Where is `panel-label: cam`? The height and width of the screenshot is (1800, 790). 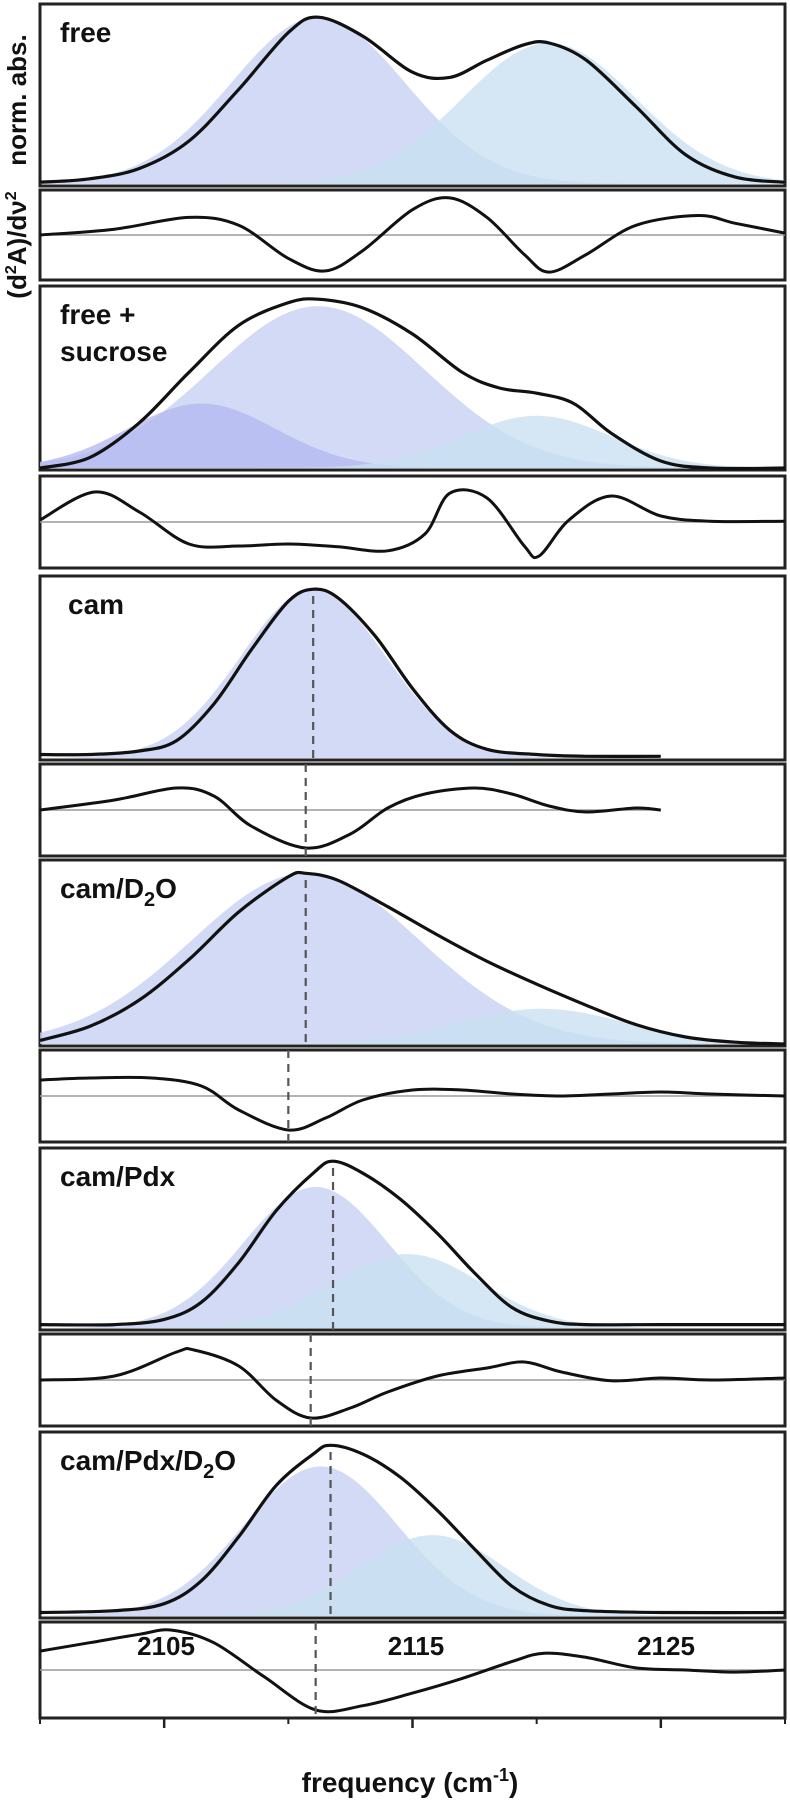
panel-label: cam is located at coordinates (96, 604).